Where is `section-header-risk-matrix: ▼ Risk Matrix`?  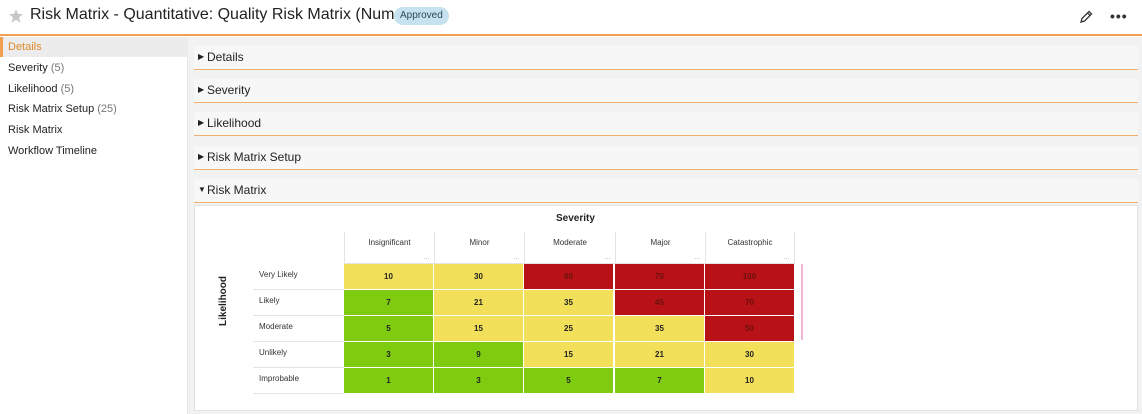
section-header-risk-matrix: ▼ Risk Matrix is located at coordinates (666, 191).